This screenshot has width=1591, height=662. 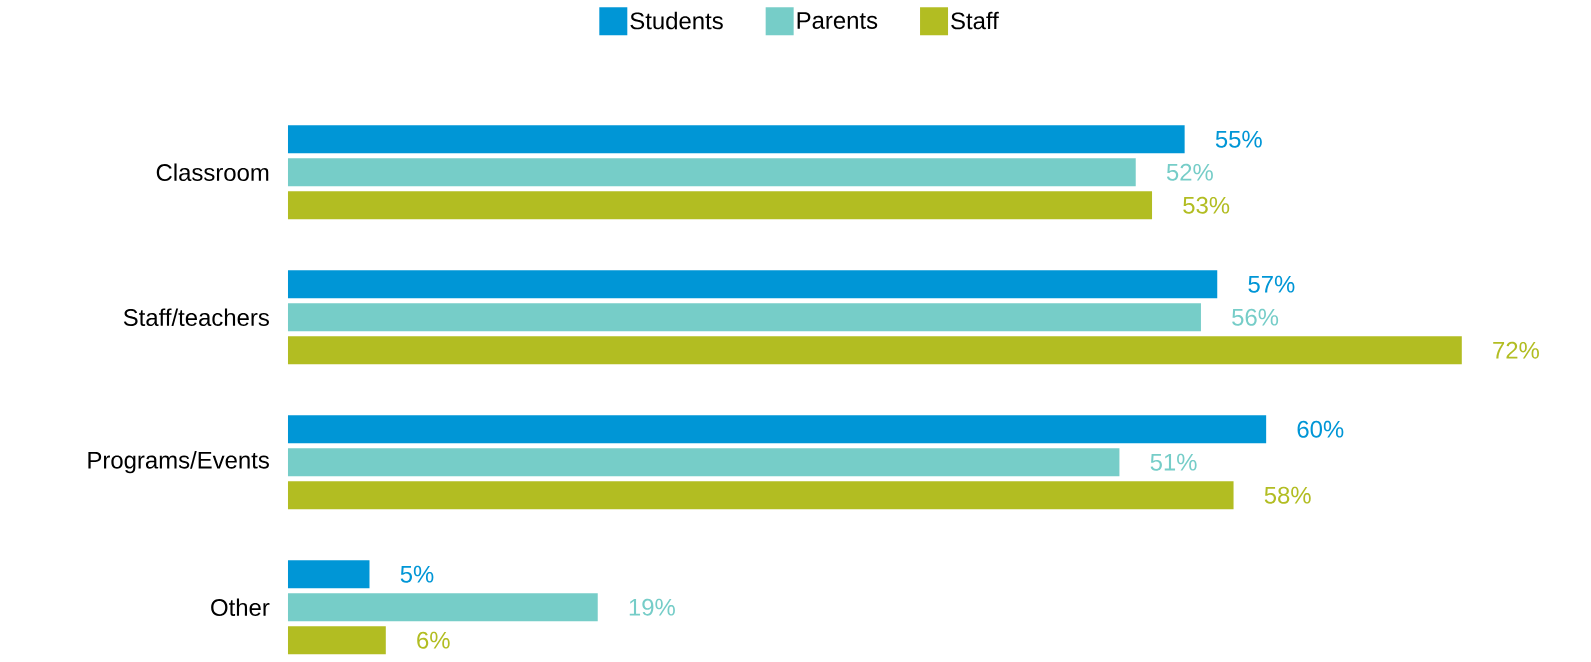 I want to click on data-label: 53%, so click(x=1206, y=205).